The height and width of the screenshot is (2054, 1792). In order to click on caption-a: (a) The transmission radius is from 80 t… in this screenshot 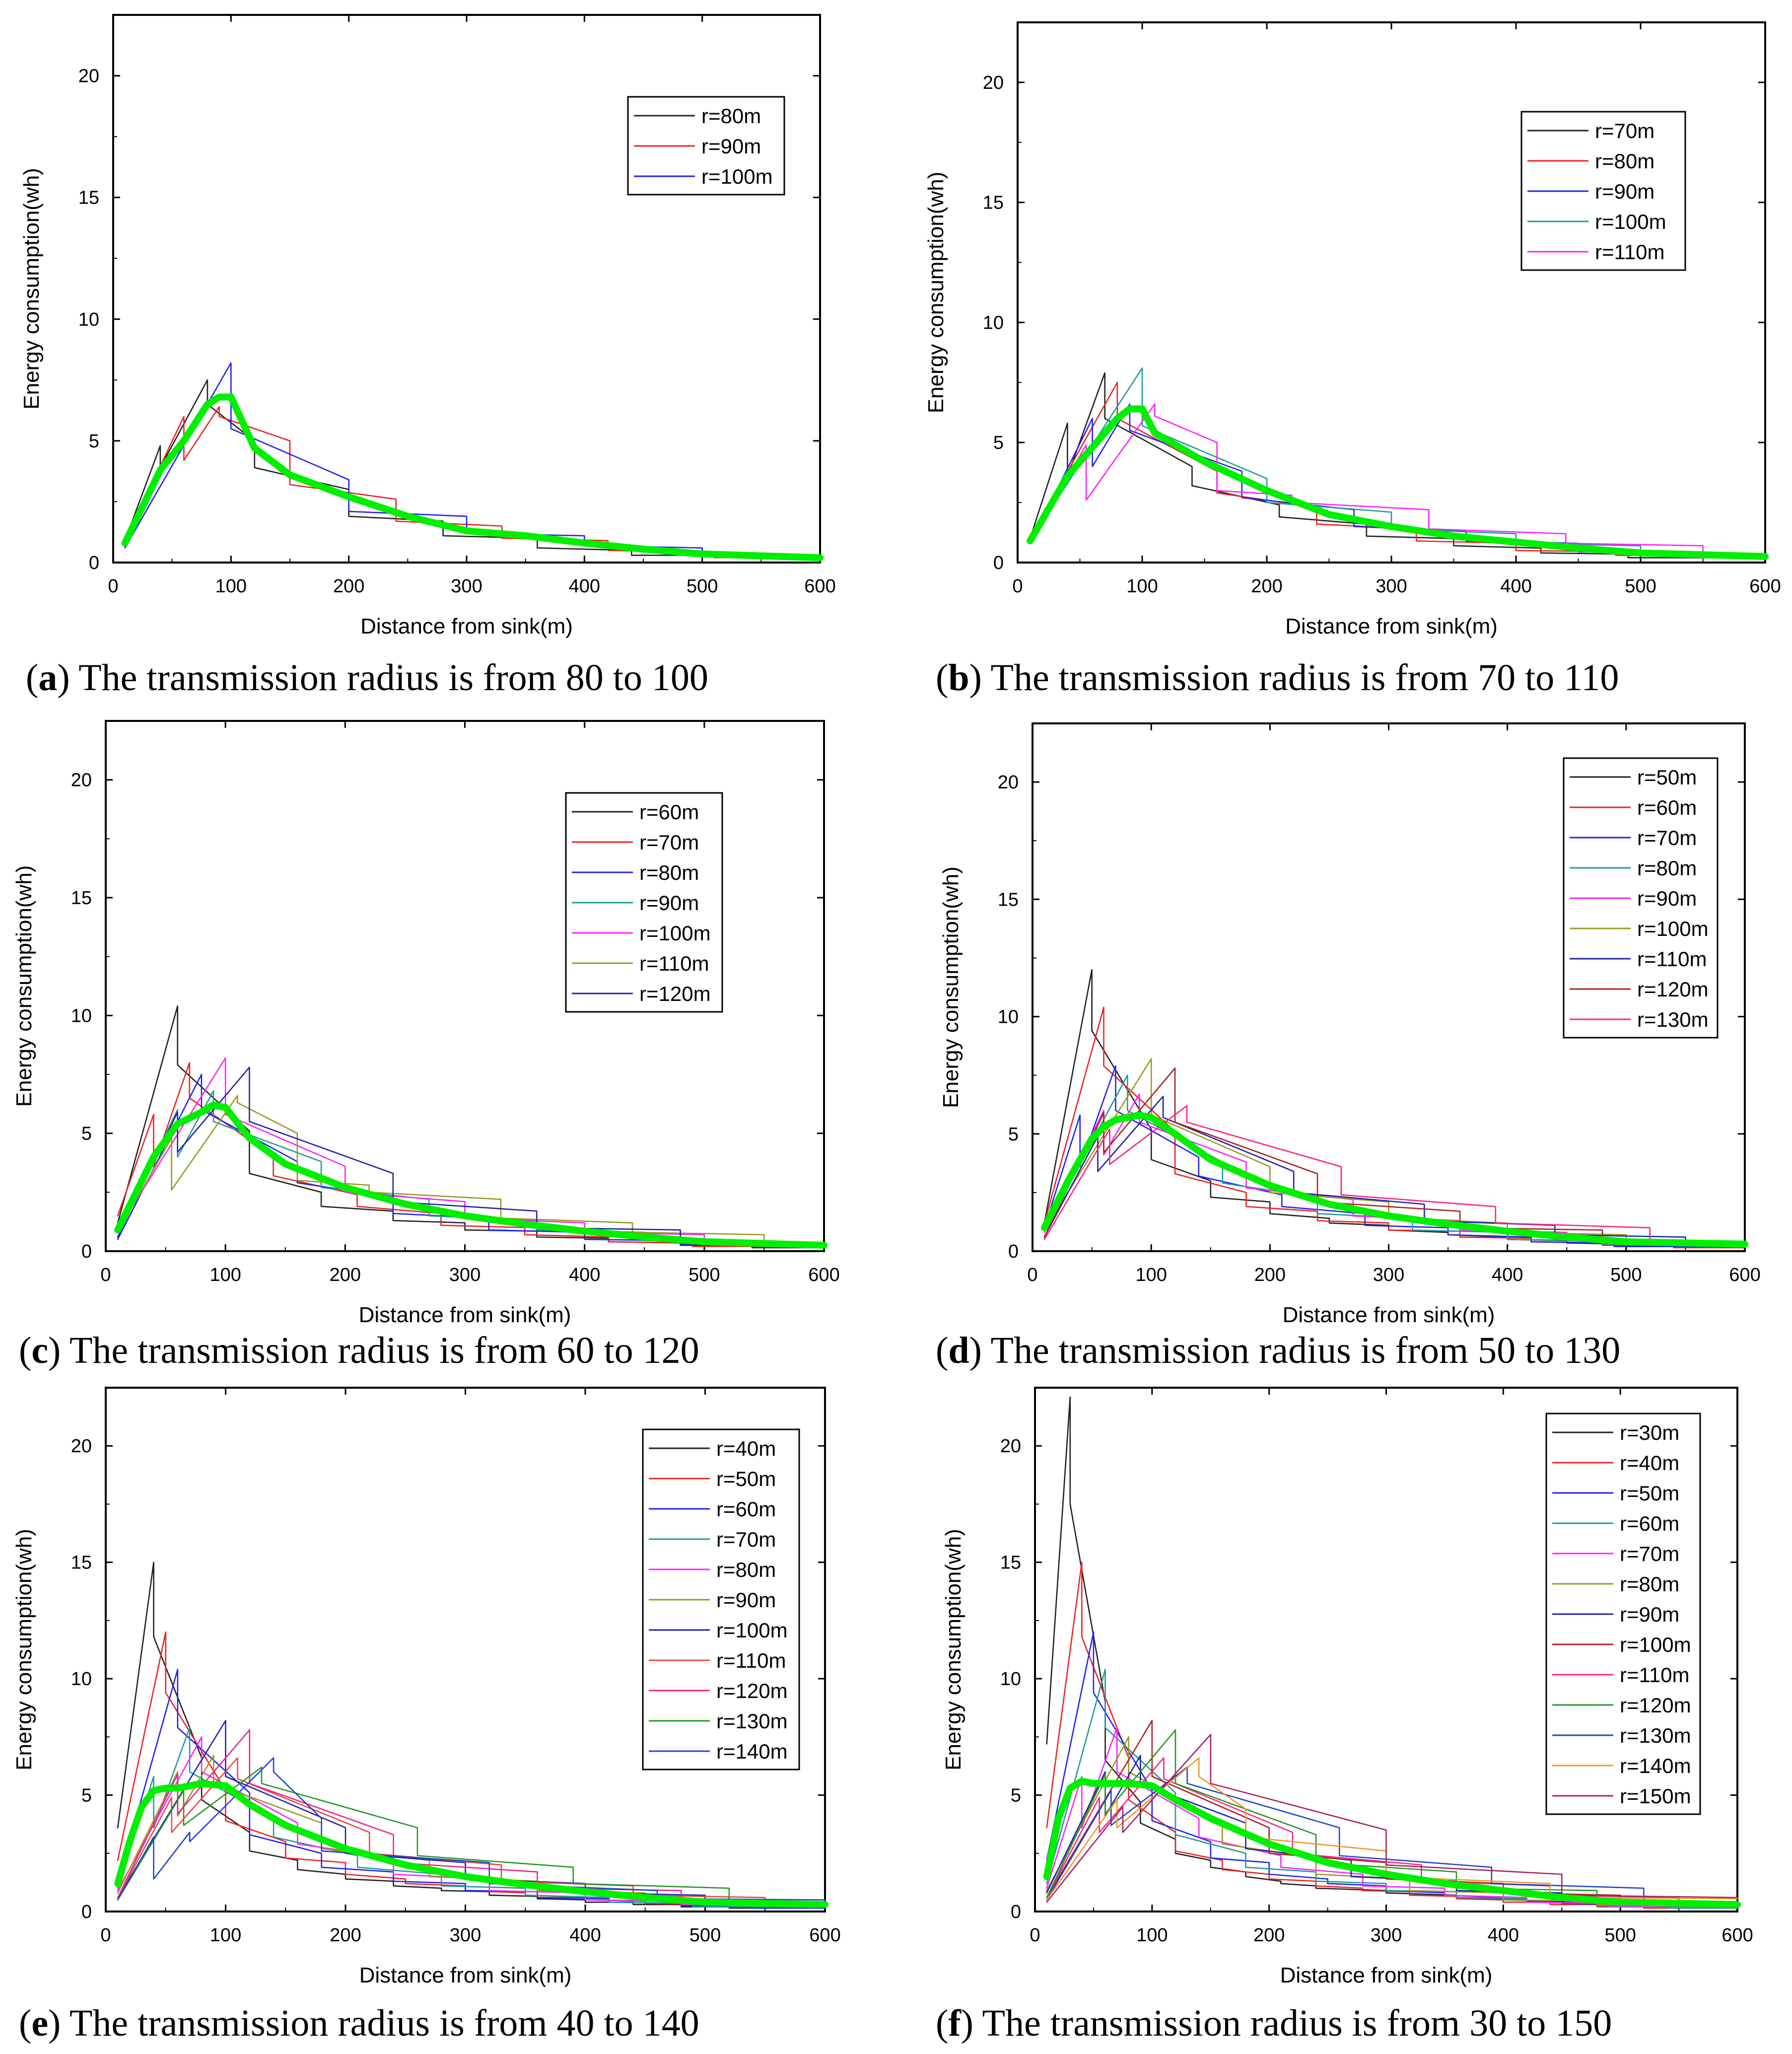, I will do `click(367, 678)`.